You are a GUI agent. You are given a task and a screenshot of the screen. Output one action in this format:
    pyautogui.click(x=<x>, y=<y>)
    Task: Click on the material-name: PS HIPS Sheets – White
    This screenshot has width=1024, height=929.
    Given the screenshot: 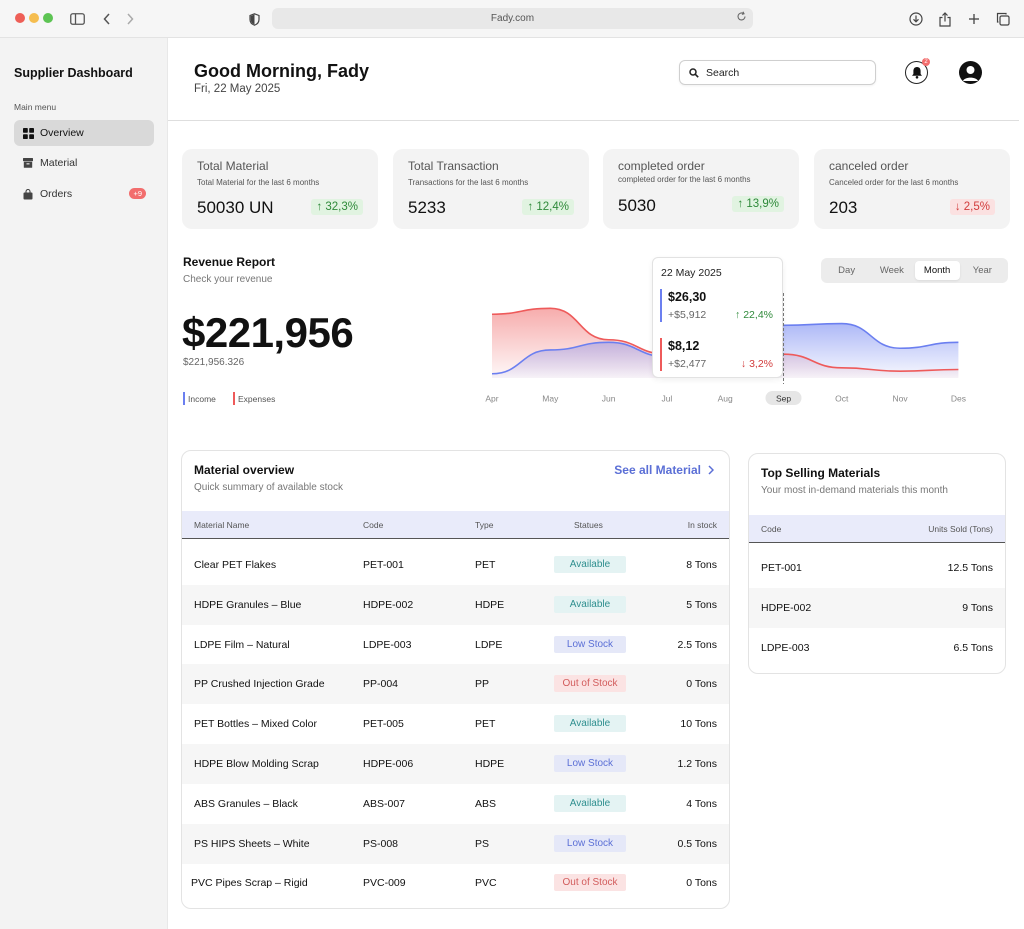 What is the action you would take?
    pyautogui.click(x=252, y=843)
    